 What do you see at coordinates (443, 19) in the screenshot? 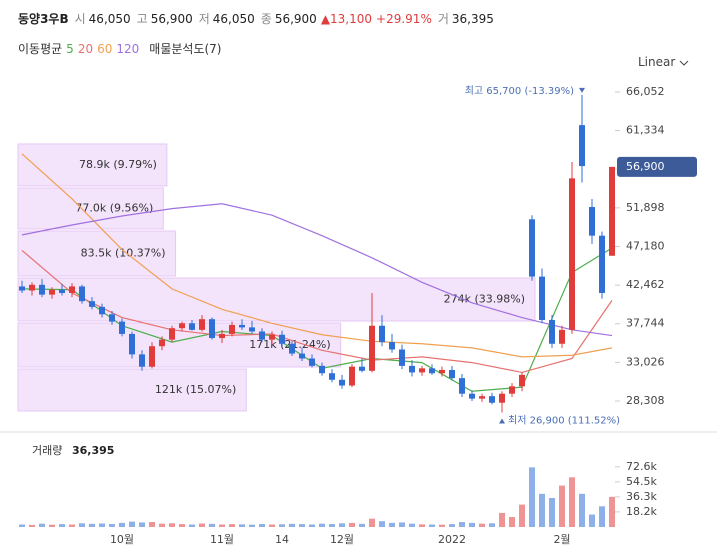
I see `field-label: 거` at bounding box center [443, 19].